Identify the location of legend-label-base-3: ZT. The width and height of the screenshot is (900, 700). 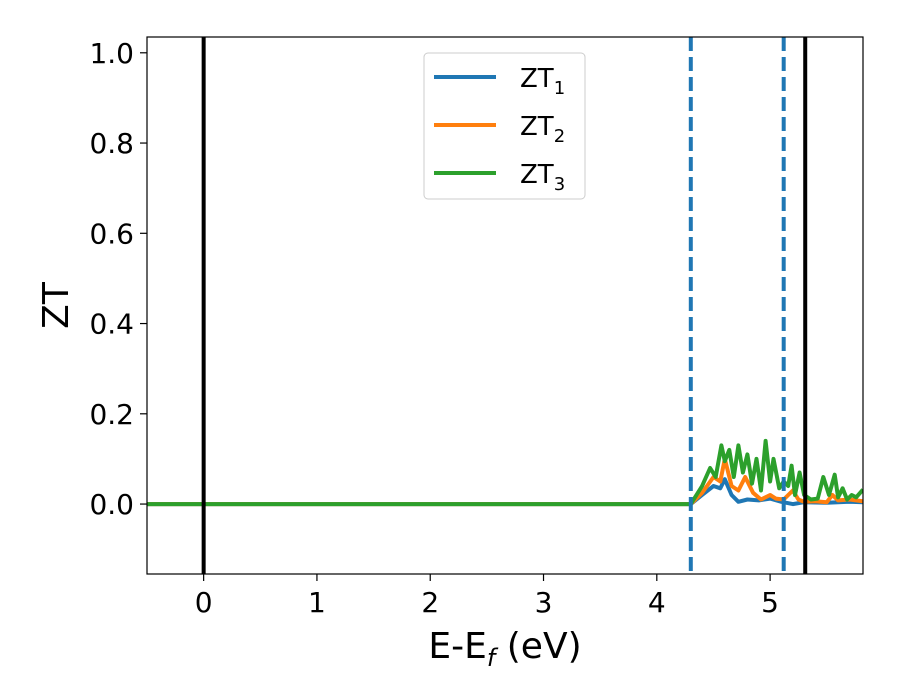
(537, 175).